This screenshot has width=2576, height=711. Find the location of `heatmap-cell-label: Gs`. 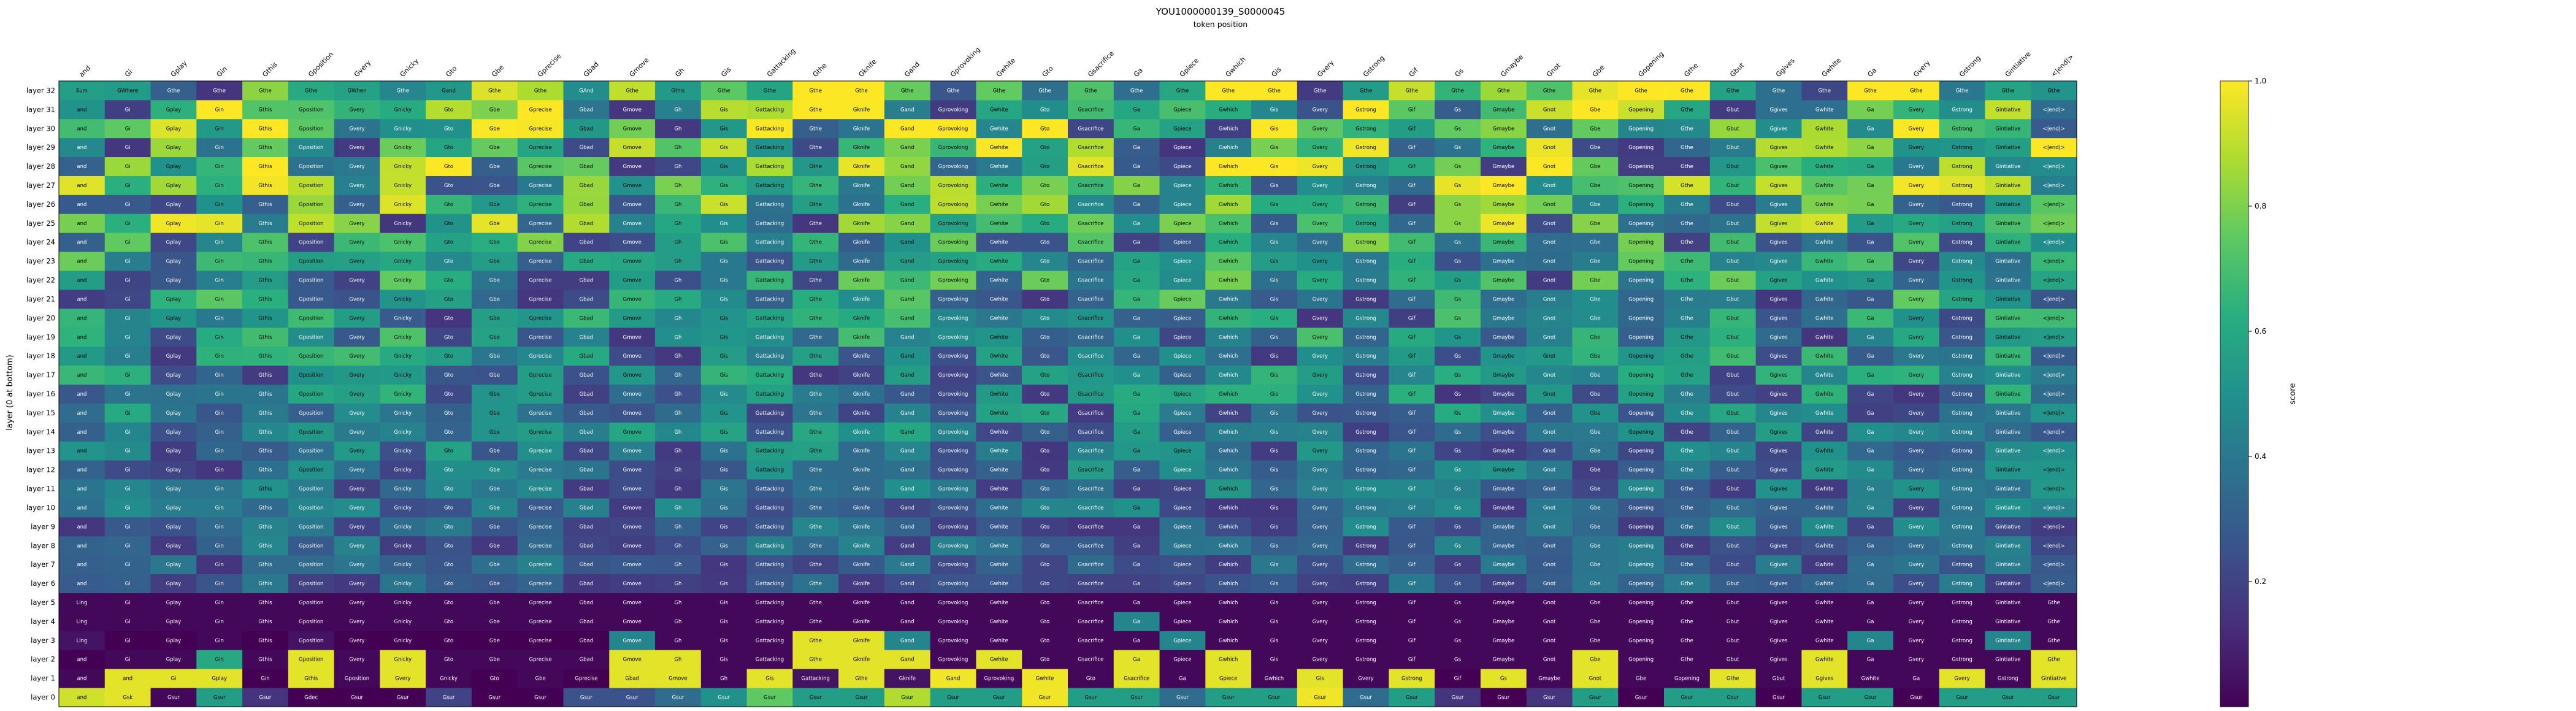

heatmap-cell-label: Gs is located at coordinates (1504, 679).